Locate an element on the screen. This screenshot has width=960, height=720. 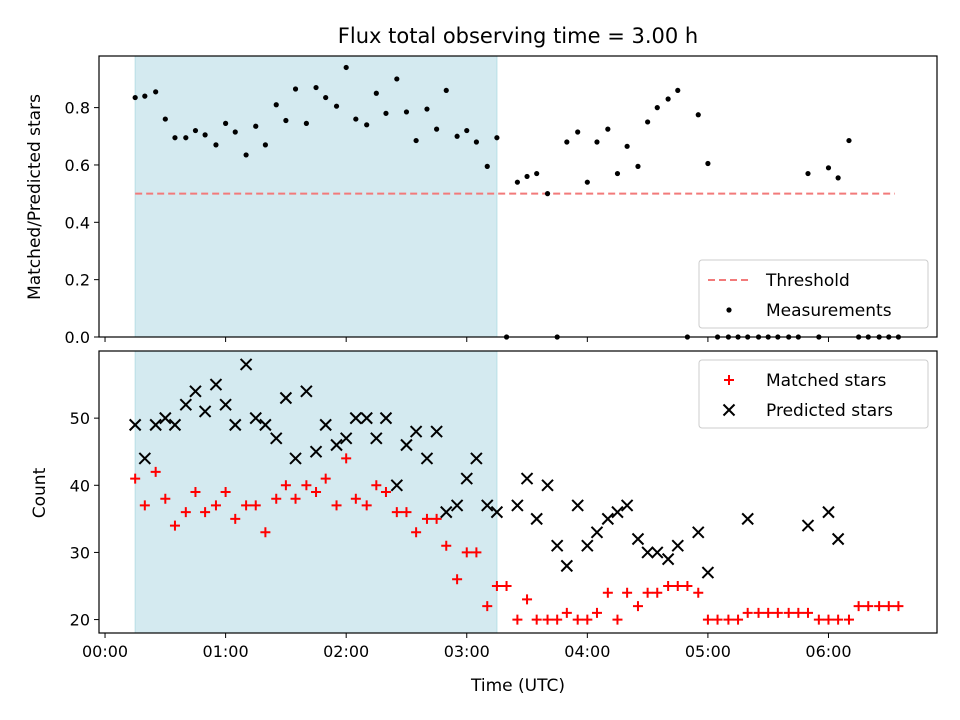
x-tick-label: 01:00 is located at coordinates (226, 651).